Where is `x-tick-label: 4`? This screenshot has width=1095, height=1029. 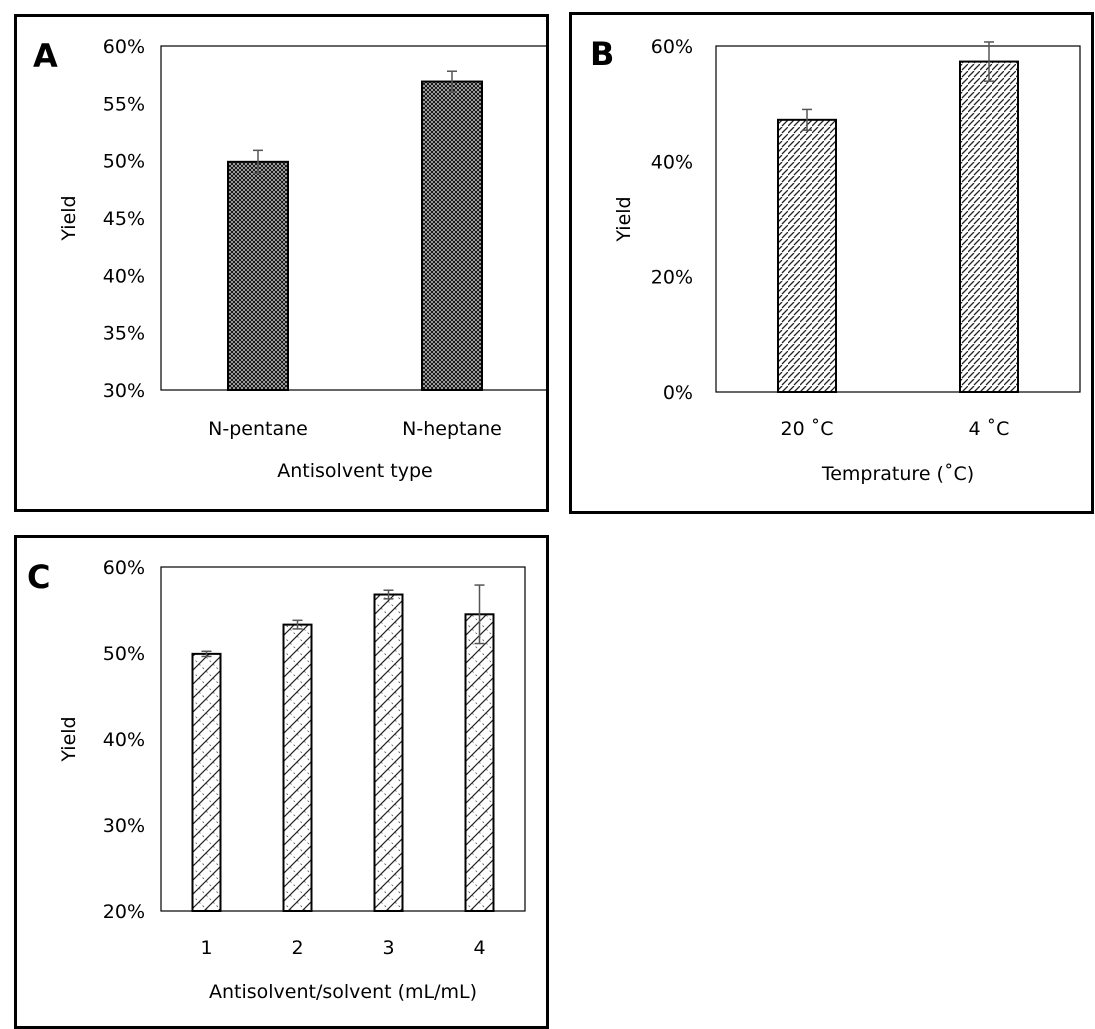 x-tick-label: 4 is located at coordinates (479, 948).